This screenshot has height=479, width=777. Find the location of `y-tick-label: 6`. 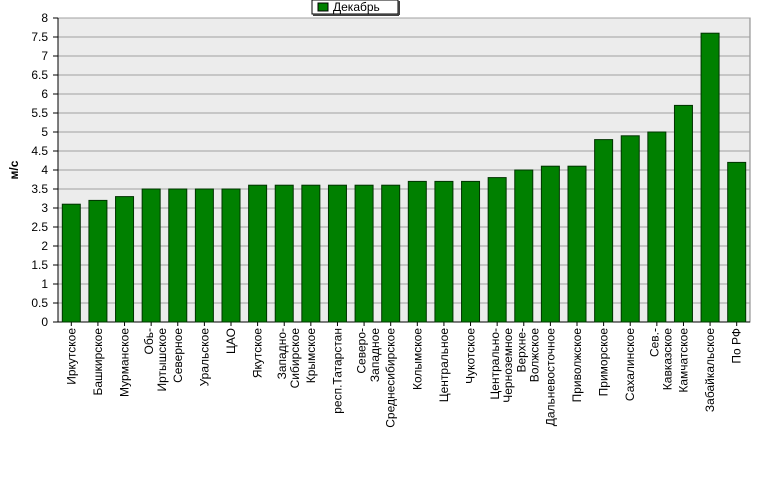

y-tick-label: 6 is located at coordinates (44, 94).